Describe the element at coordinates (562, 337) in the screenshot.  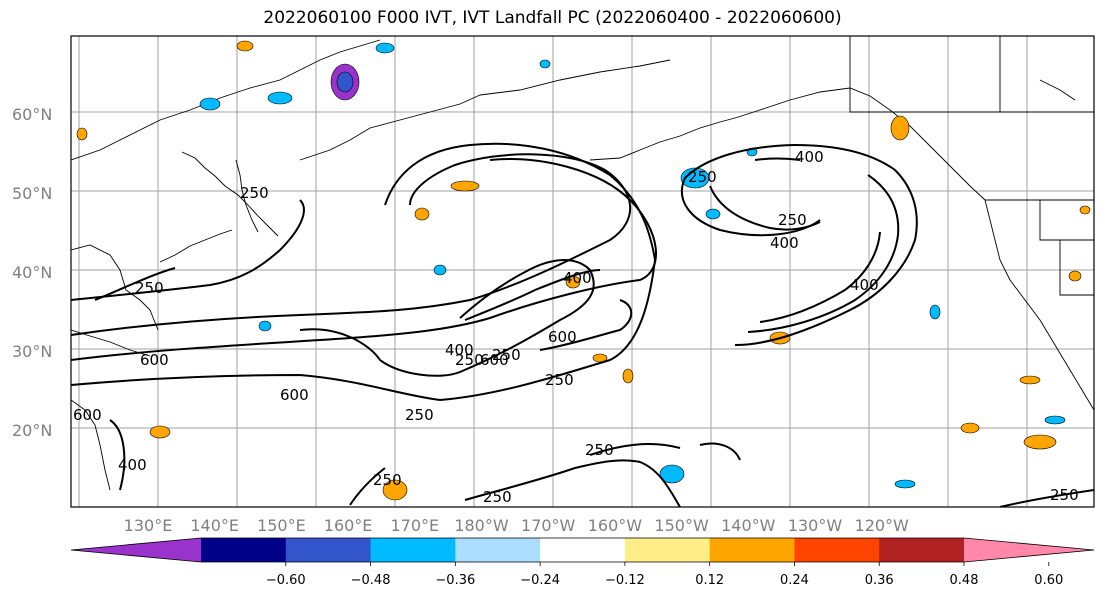
I see `contour-label-9: 600` at that location.